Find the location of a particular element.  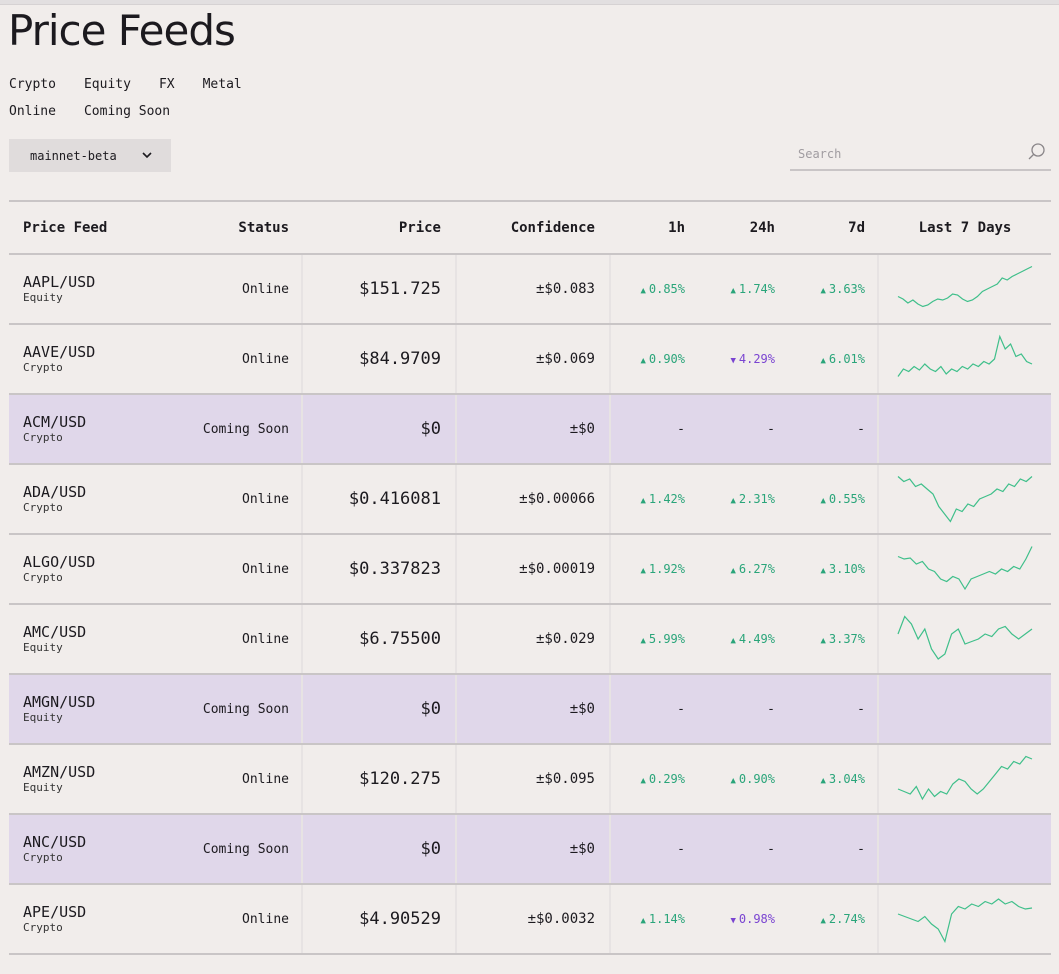

change-value: 1.92% is located at coordinates (666, 569).